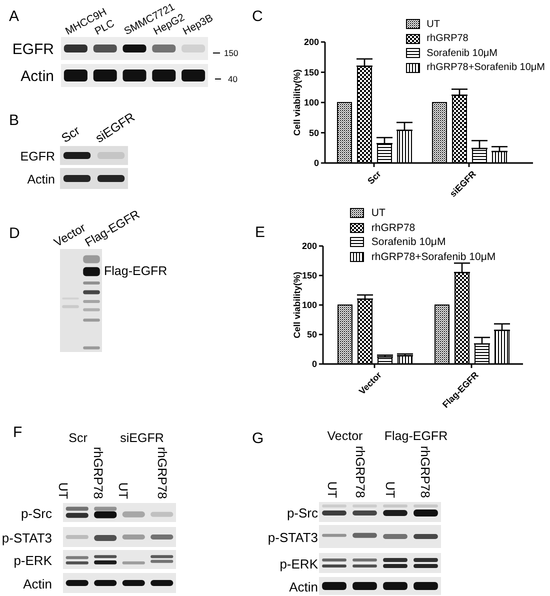  I want to click on text: Vector, so click(345, 436).